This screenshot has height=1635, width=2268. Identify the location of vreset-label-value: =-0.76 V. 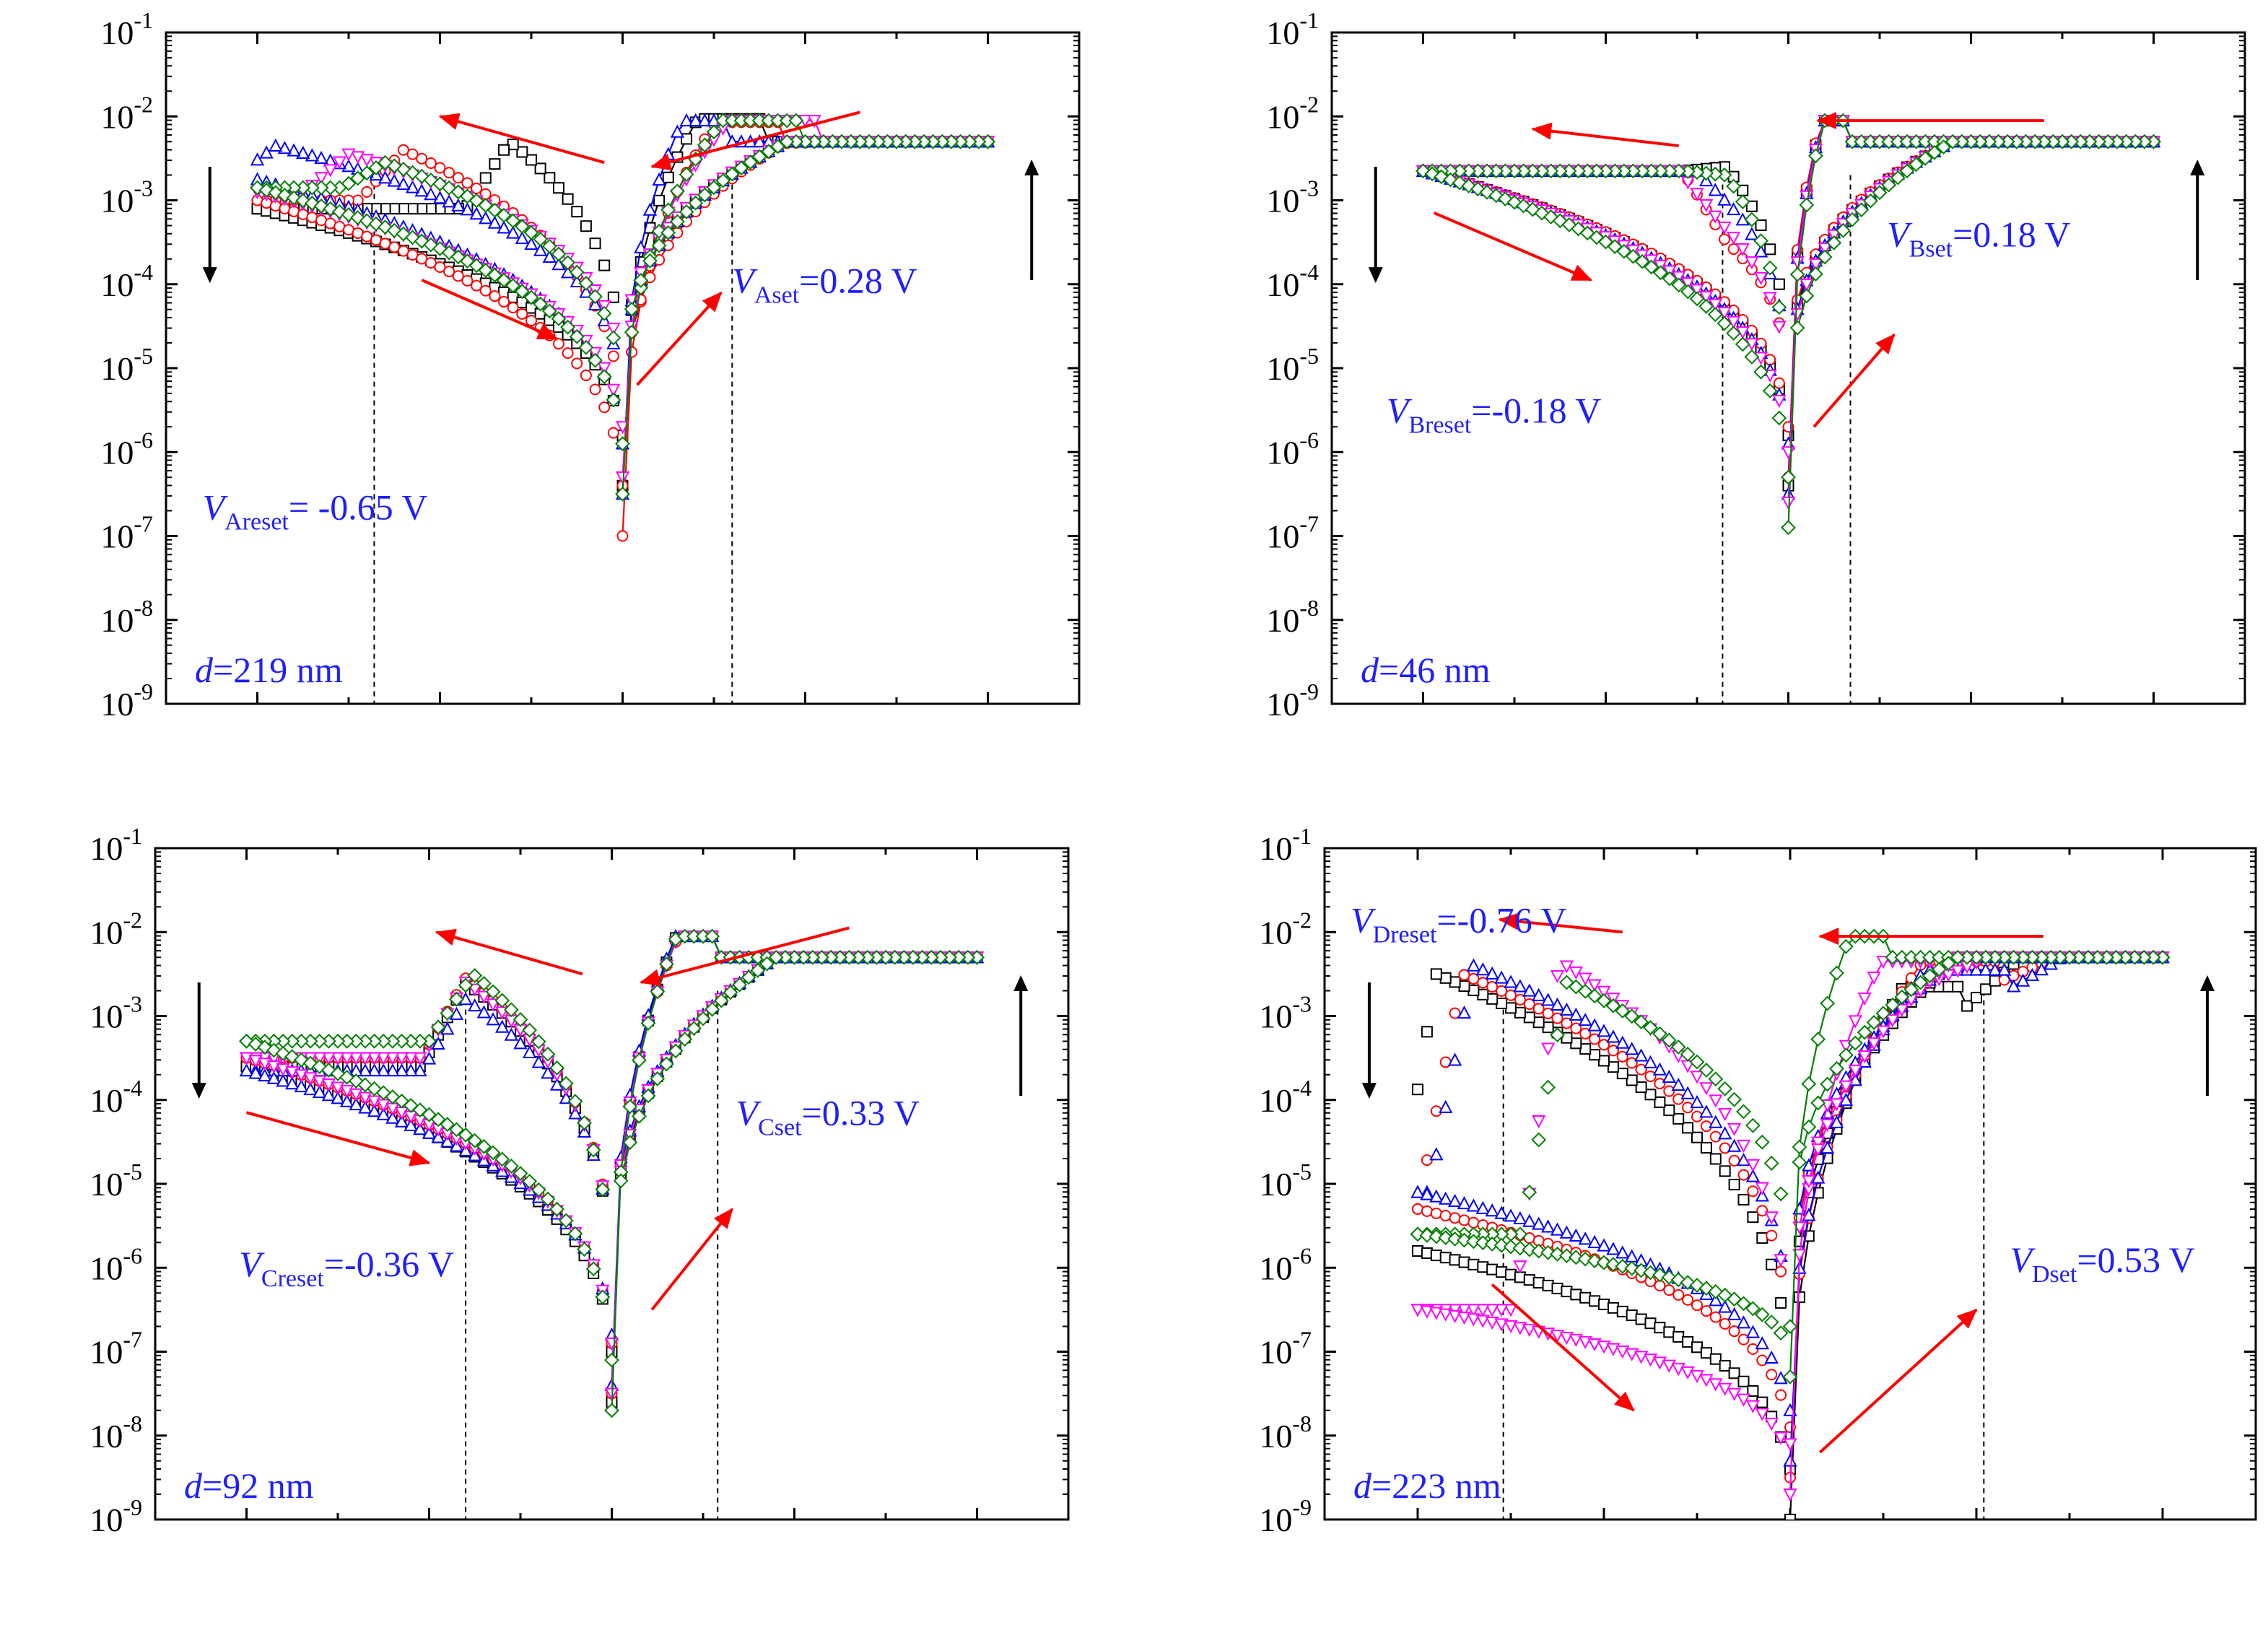
(1501, 919).